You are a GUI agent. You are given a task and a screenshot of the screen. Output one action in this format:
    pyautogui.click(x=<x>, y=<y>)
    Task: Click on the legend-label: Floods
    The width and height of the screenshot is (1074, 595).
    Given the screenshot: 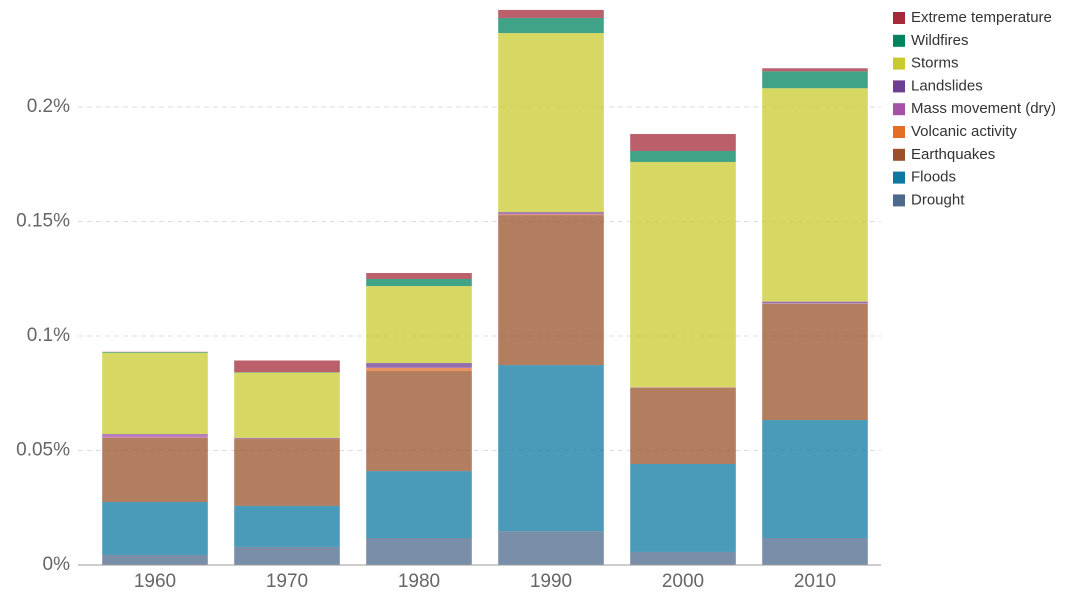 What is the action you would take?
    pyautogui.click(x=933, y=177)
    